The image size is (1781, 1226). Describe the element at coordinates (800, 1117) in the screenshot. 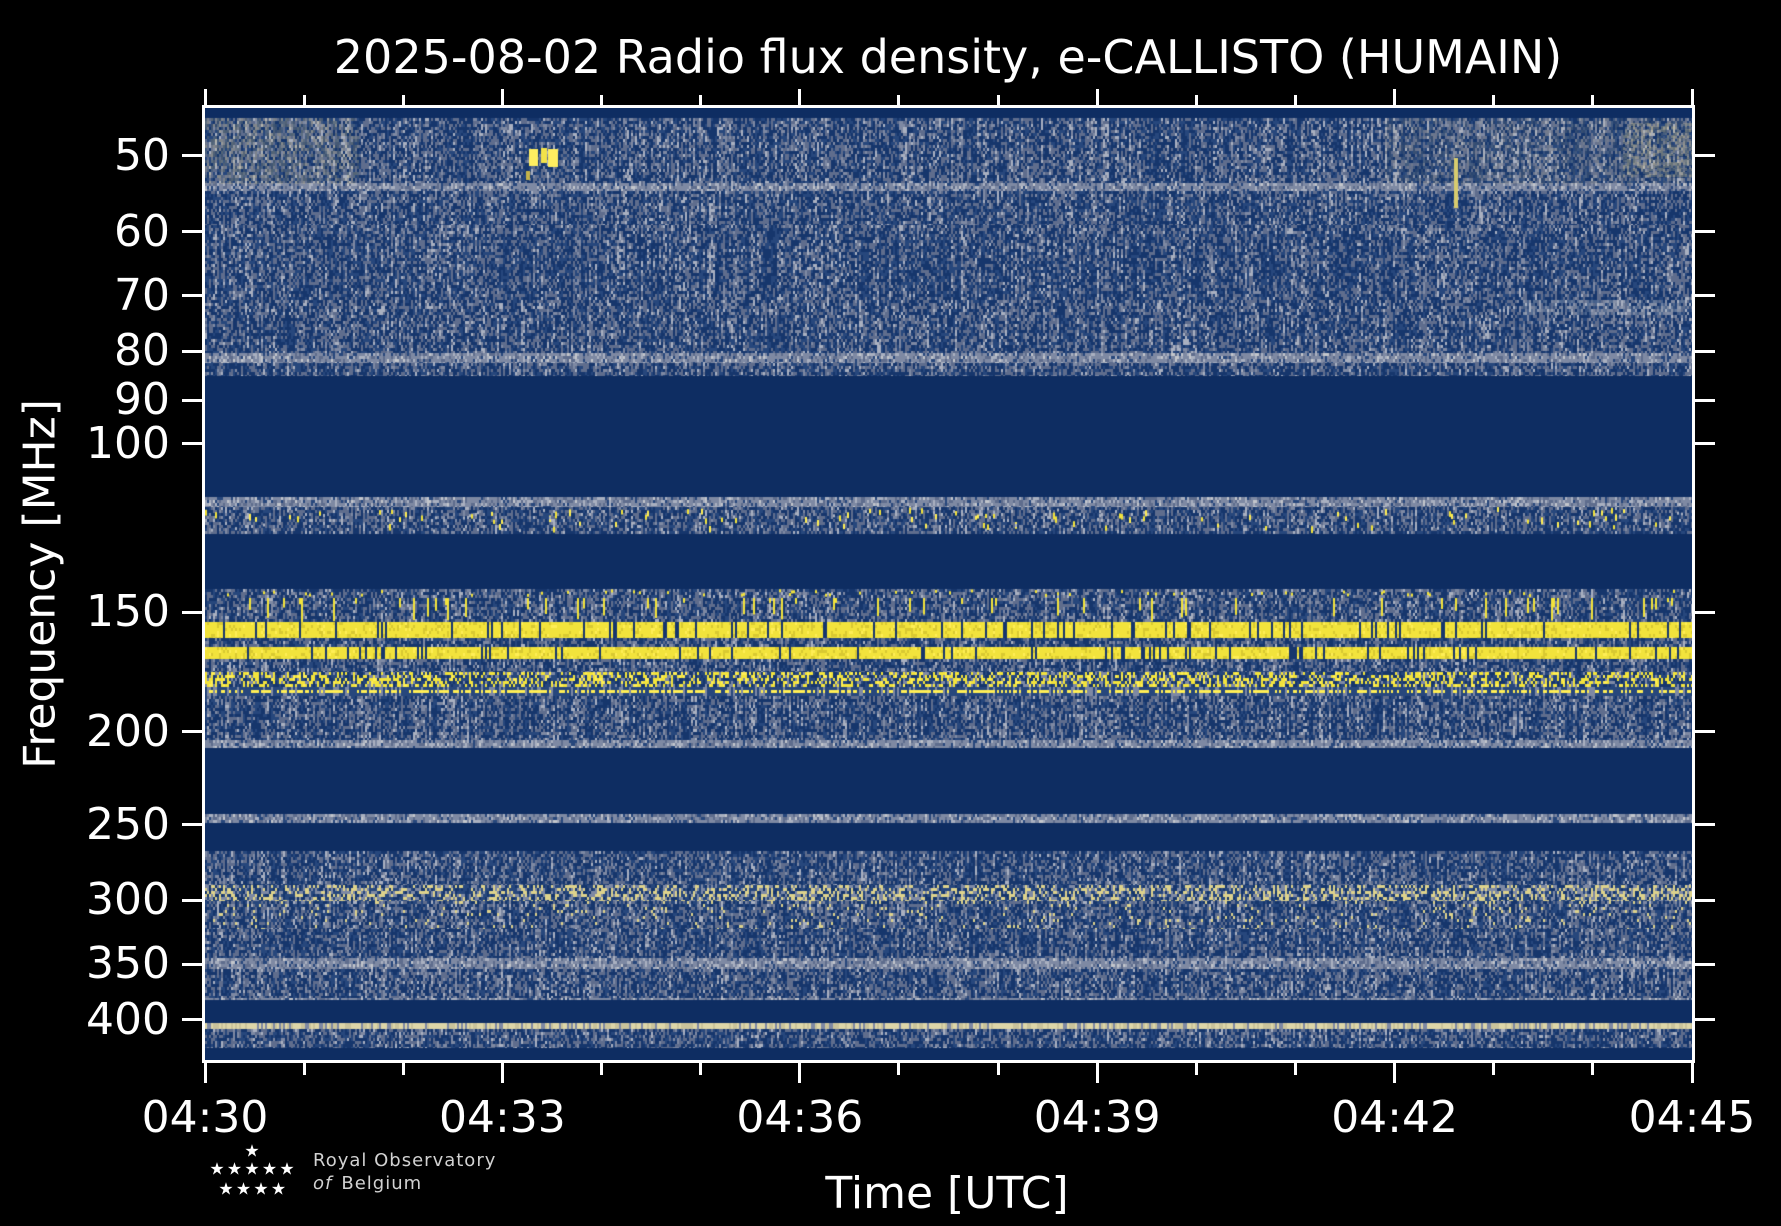

I see `x-tick-label: 04:36` at that location.